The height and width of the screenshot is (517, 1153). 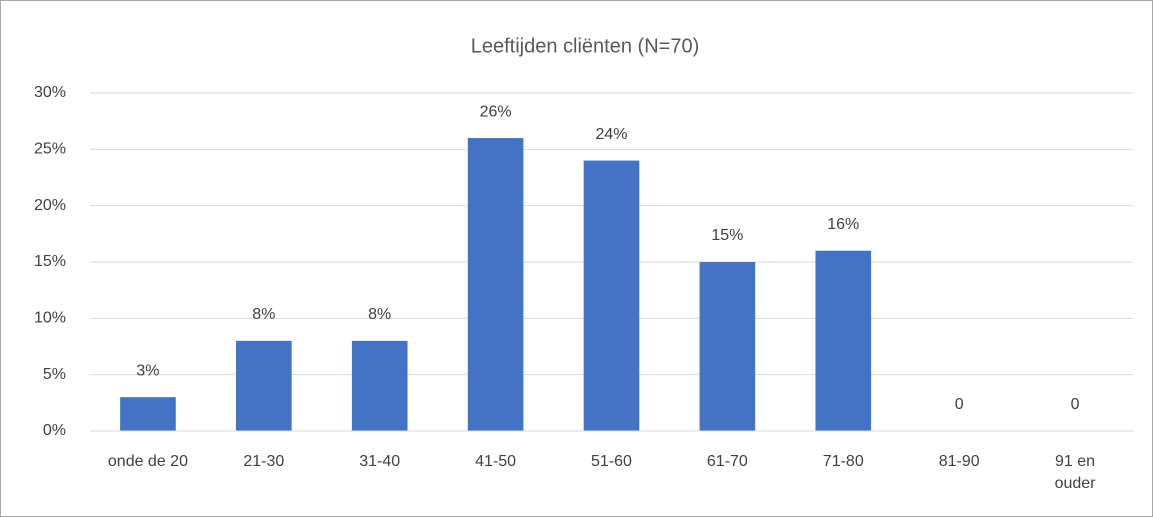 I want to click on x-tick-label: 71-80, so click(x=843, y=461).